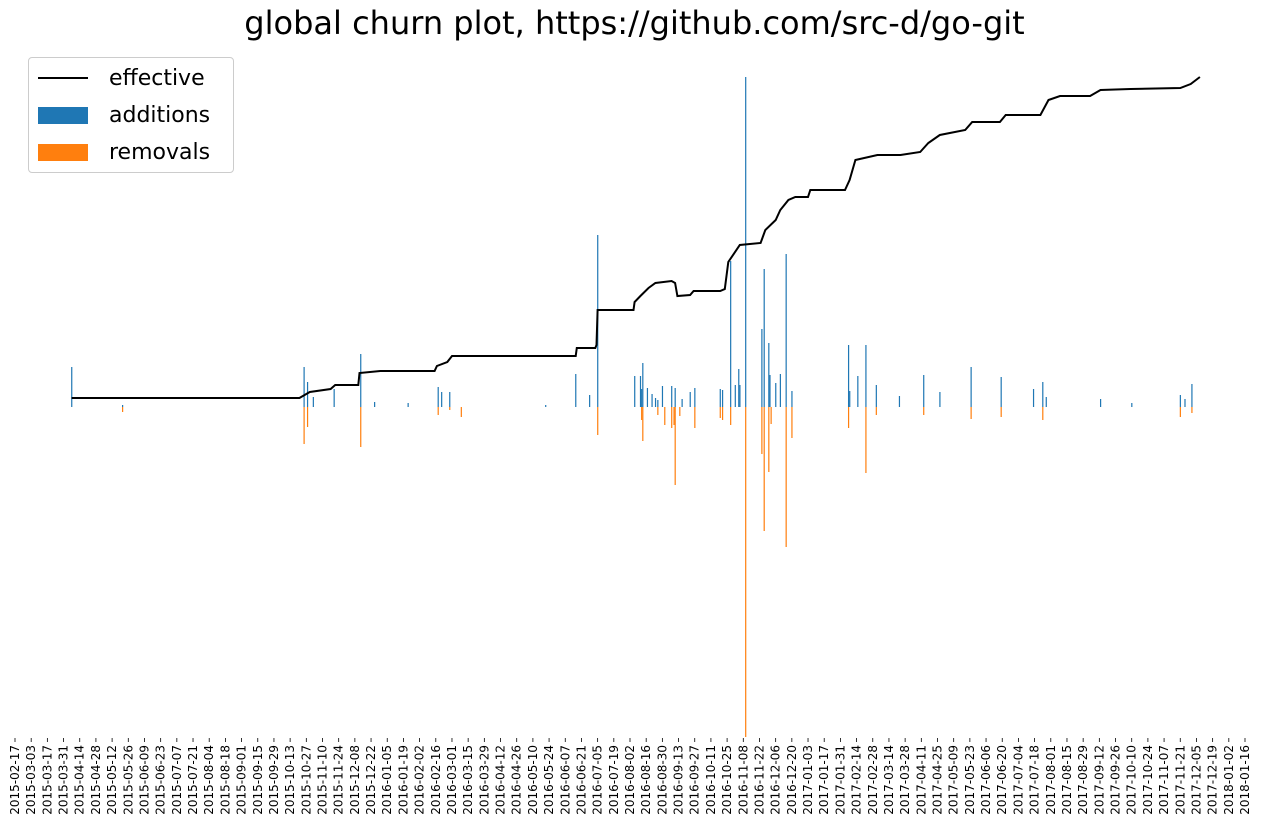 The height and width of the screenshot is (837, 1269). Describe the element at coordinates (1002, 780) in the screenshot. I see `x-tick-label: 2017-06-20` at that location.